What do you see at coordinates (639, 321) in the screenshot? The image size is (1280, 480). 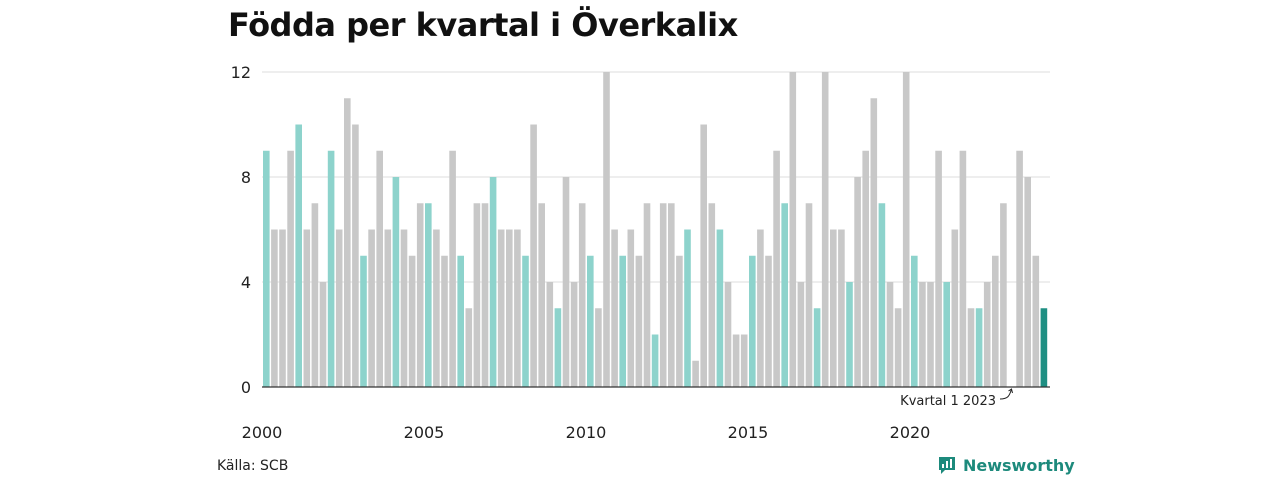 I see `bar-2011-q3` at bounding box center [639, 321].